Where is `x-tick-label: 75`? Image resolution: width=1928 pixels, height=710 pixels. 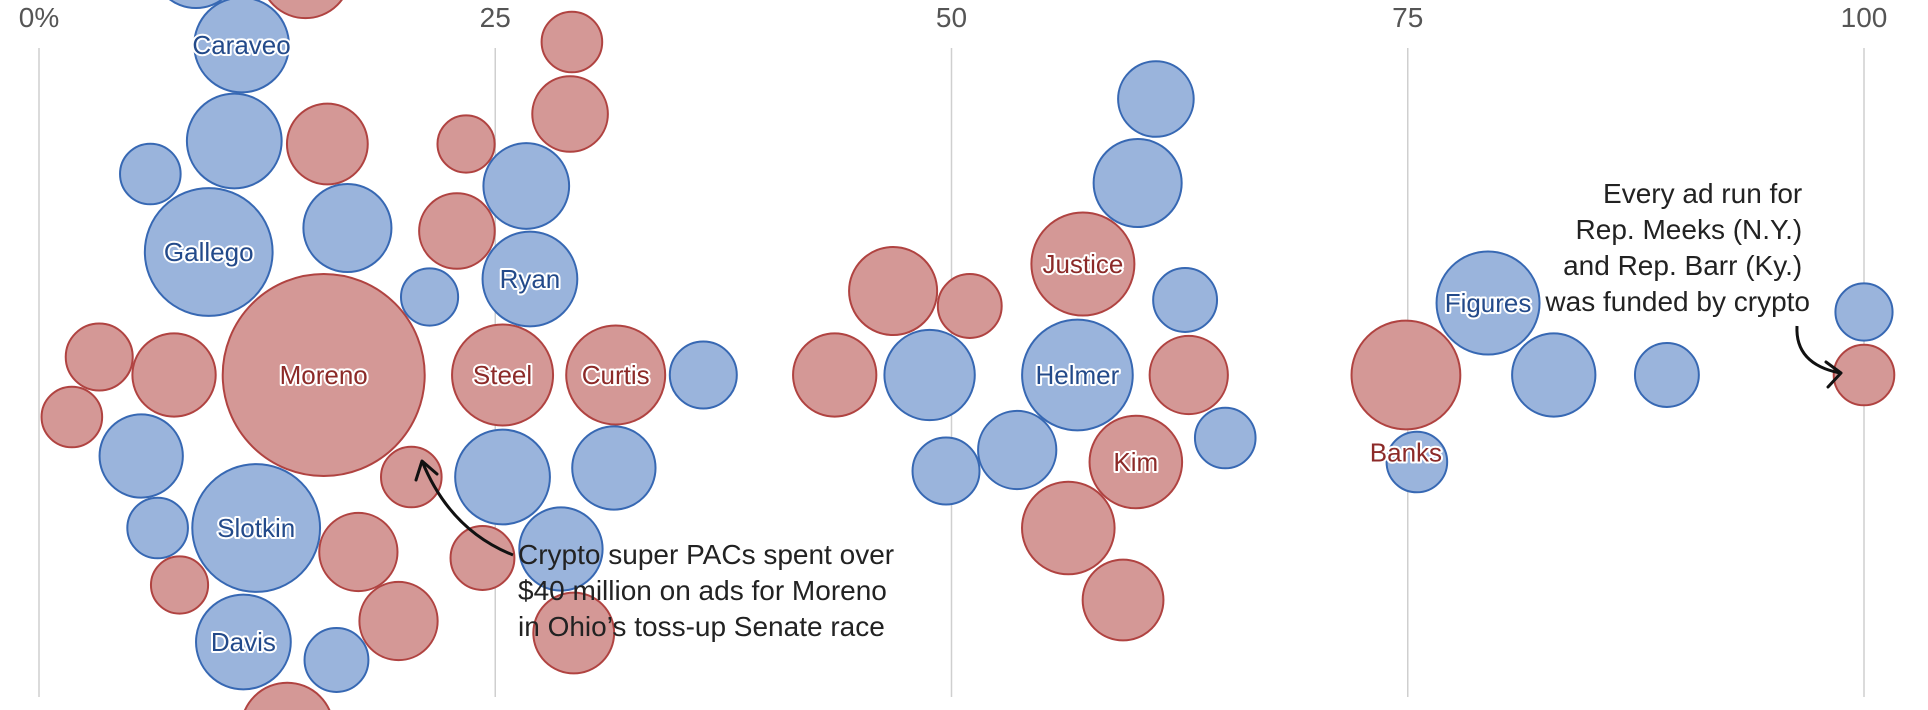
x-tick-label: 75 is located at coordinates (1407, 17).